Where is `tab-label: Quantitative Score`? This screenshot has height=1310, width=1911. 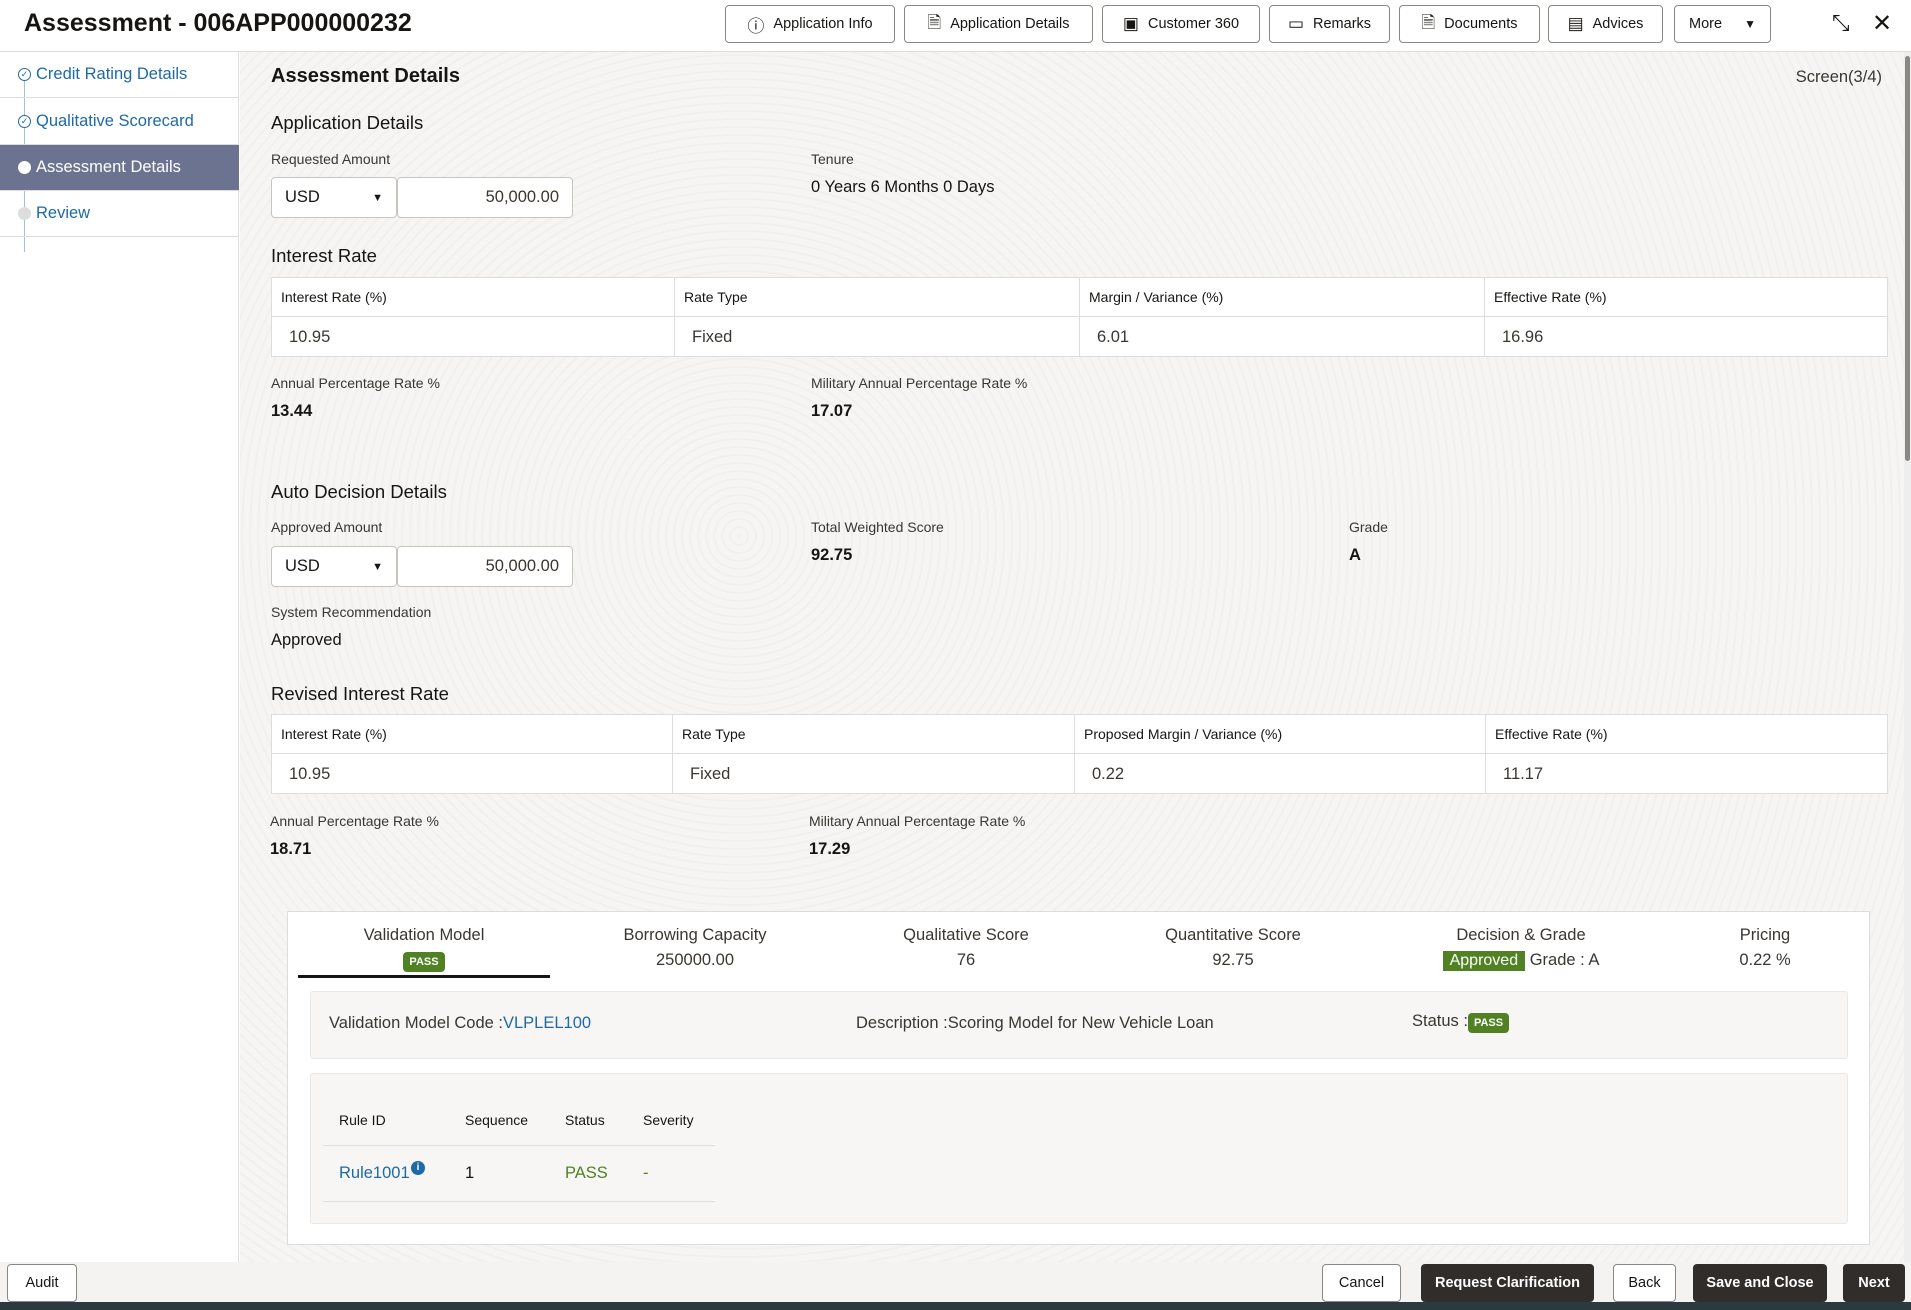 tab-label: Quantitative Score is located at coordinates (1233, 935).